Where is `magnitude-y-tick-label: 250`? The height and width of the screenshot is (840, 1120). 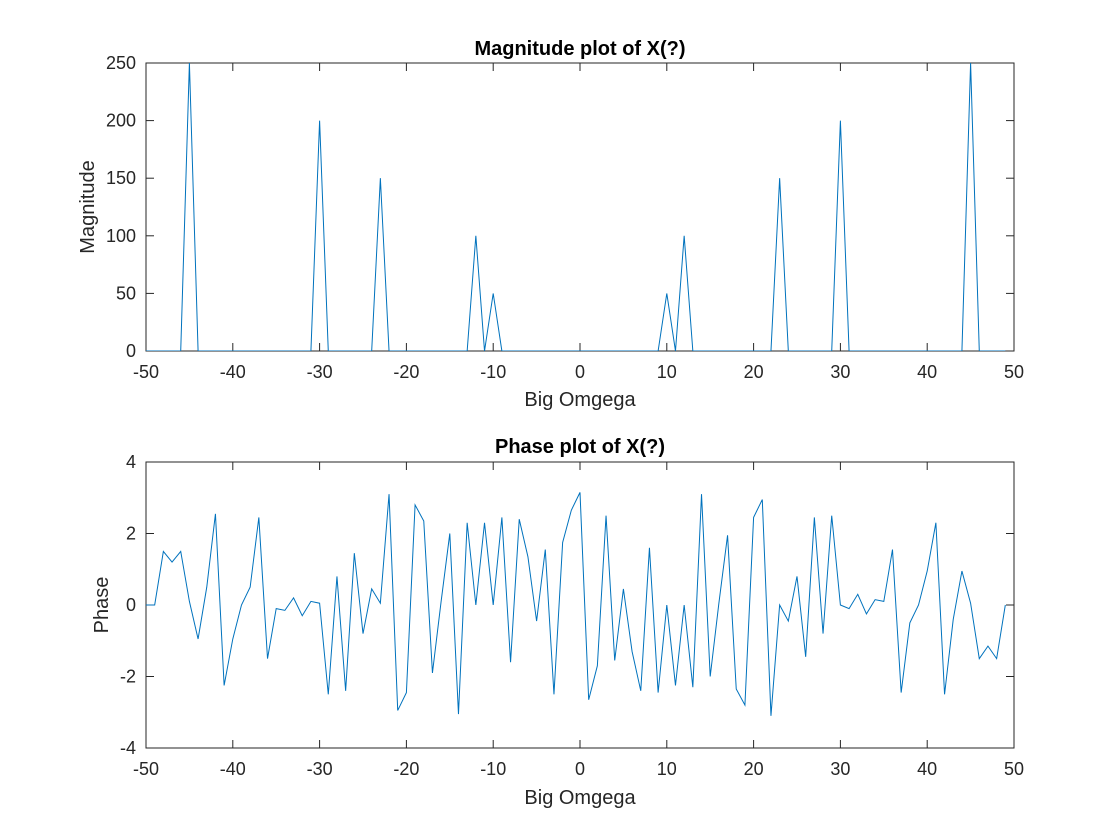 magnitude-y-tick-label: 250 is located at coordinates (121, 63).